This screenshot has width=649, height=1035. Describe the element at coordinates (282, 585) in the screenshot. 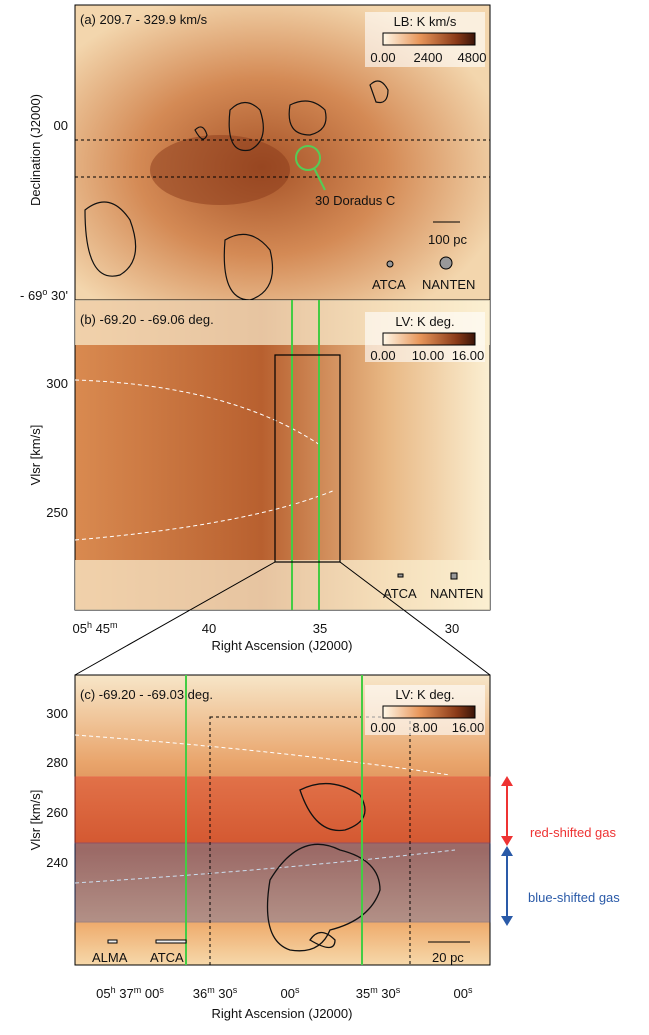

I see `map` at that location.